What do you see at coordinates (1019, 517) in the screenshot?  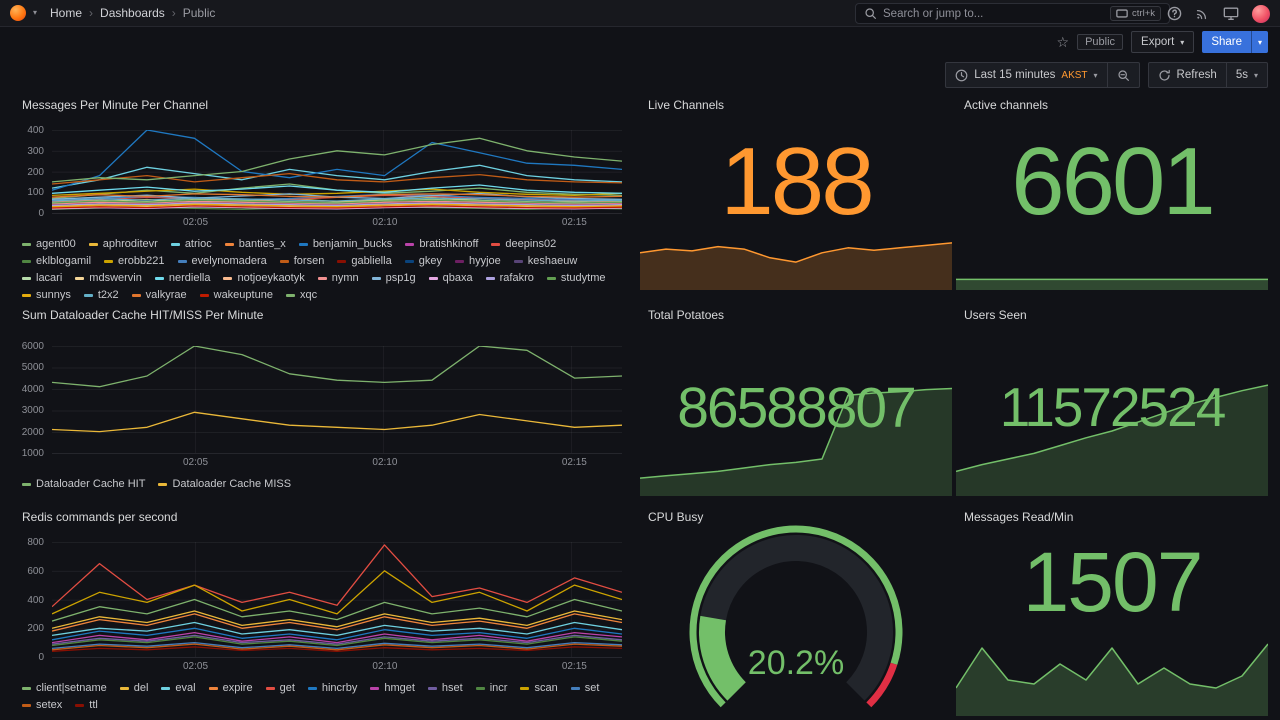 I see `panel-title: Messages Read/Min` at bounding box center [1019, 517].